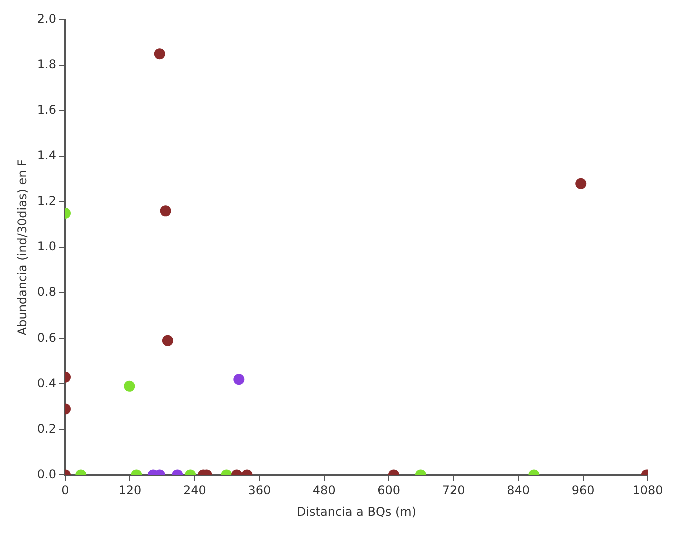  I want to click on y-tick-label: 1.0, so click(46, 247).